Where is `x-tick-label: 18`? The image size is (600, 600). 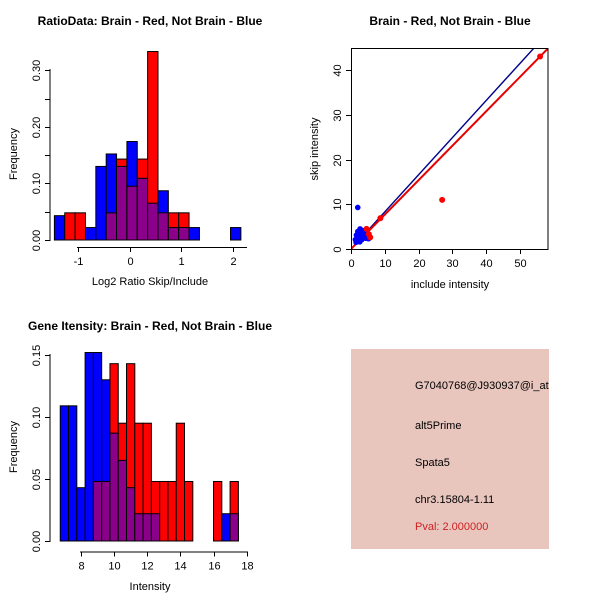 x-tick-label: 18 is located at coordinates (247, 567).